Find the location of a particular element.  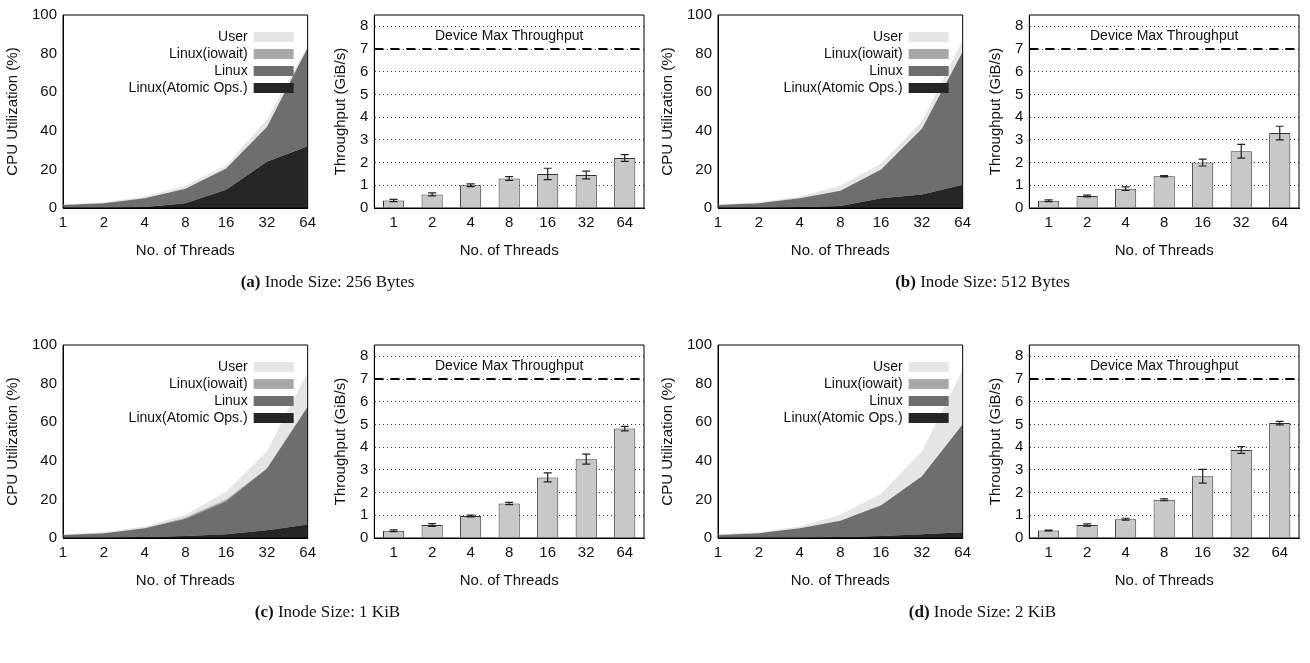

ref-line-label: Device Max Throughput is located at coordinates (1164, 34).